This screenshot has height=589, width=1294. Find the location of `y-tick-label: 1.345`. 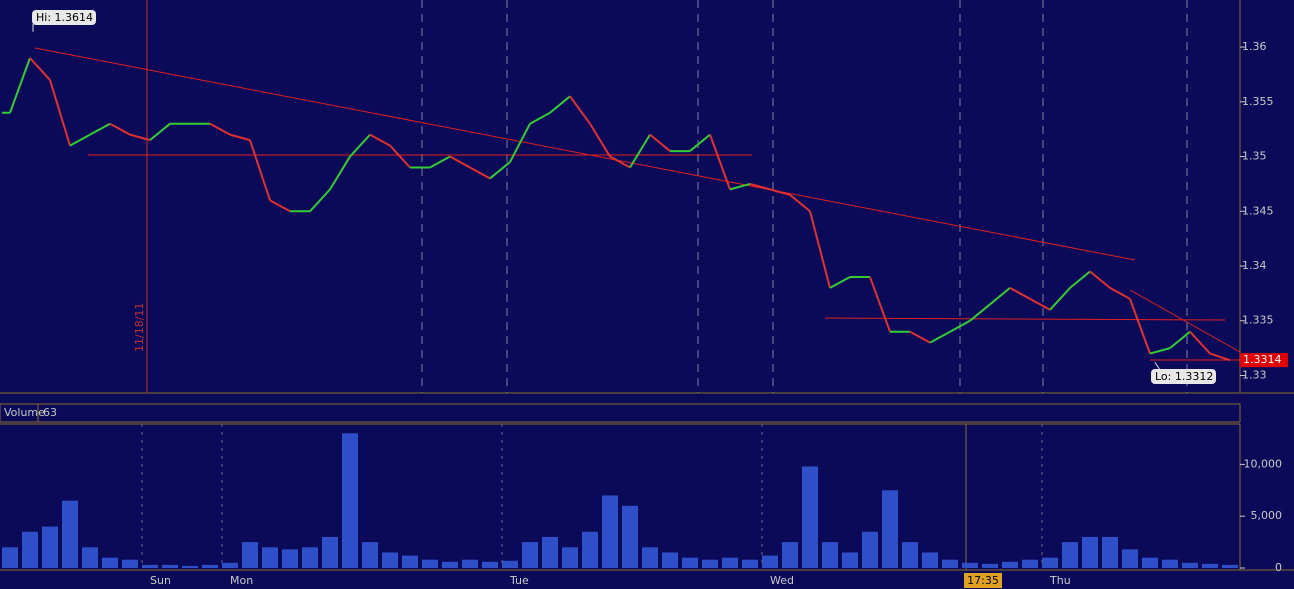

y-tick-label: 1.345 is located at coordinates (1258, 210).